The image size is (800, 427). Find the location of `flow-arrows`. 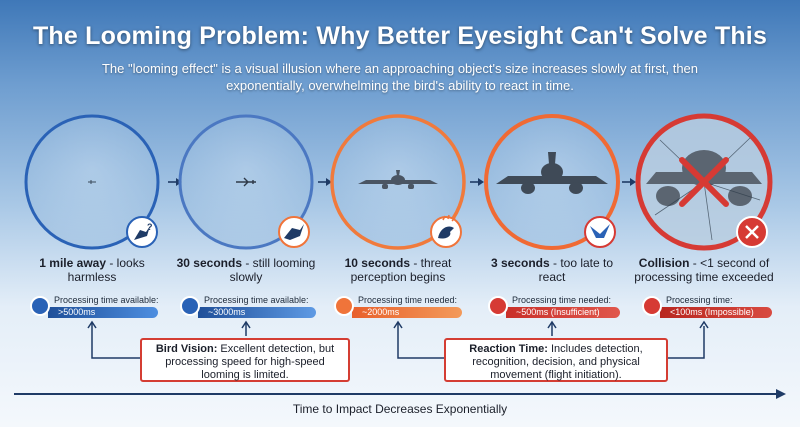

flow-arrows is located at coordinates (402, 182).